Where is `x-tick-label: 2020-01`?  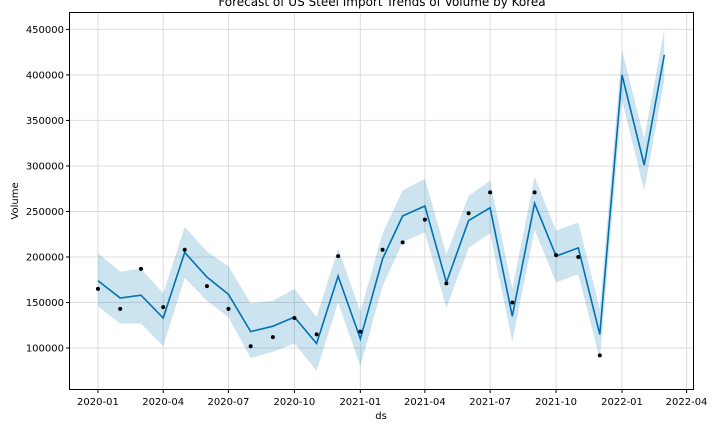 x-tick-label: 2020-01 is located at coordinates (98, 402).